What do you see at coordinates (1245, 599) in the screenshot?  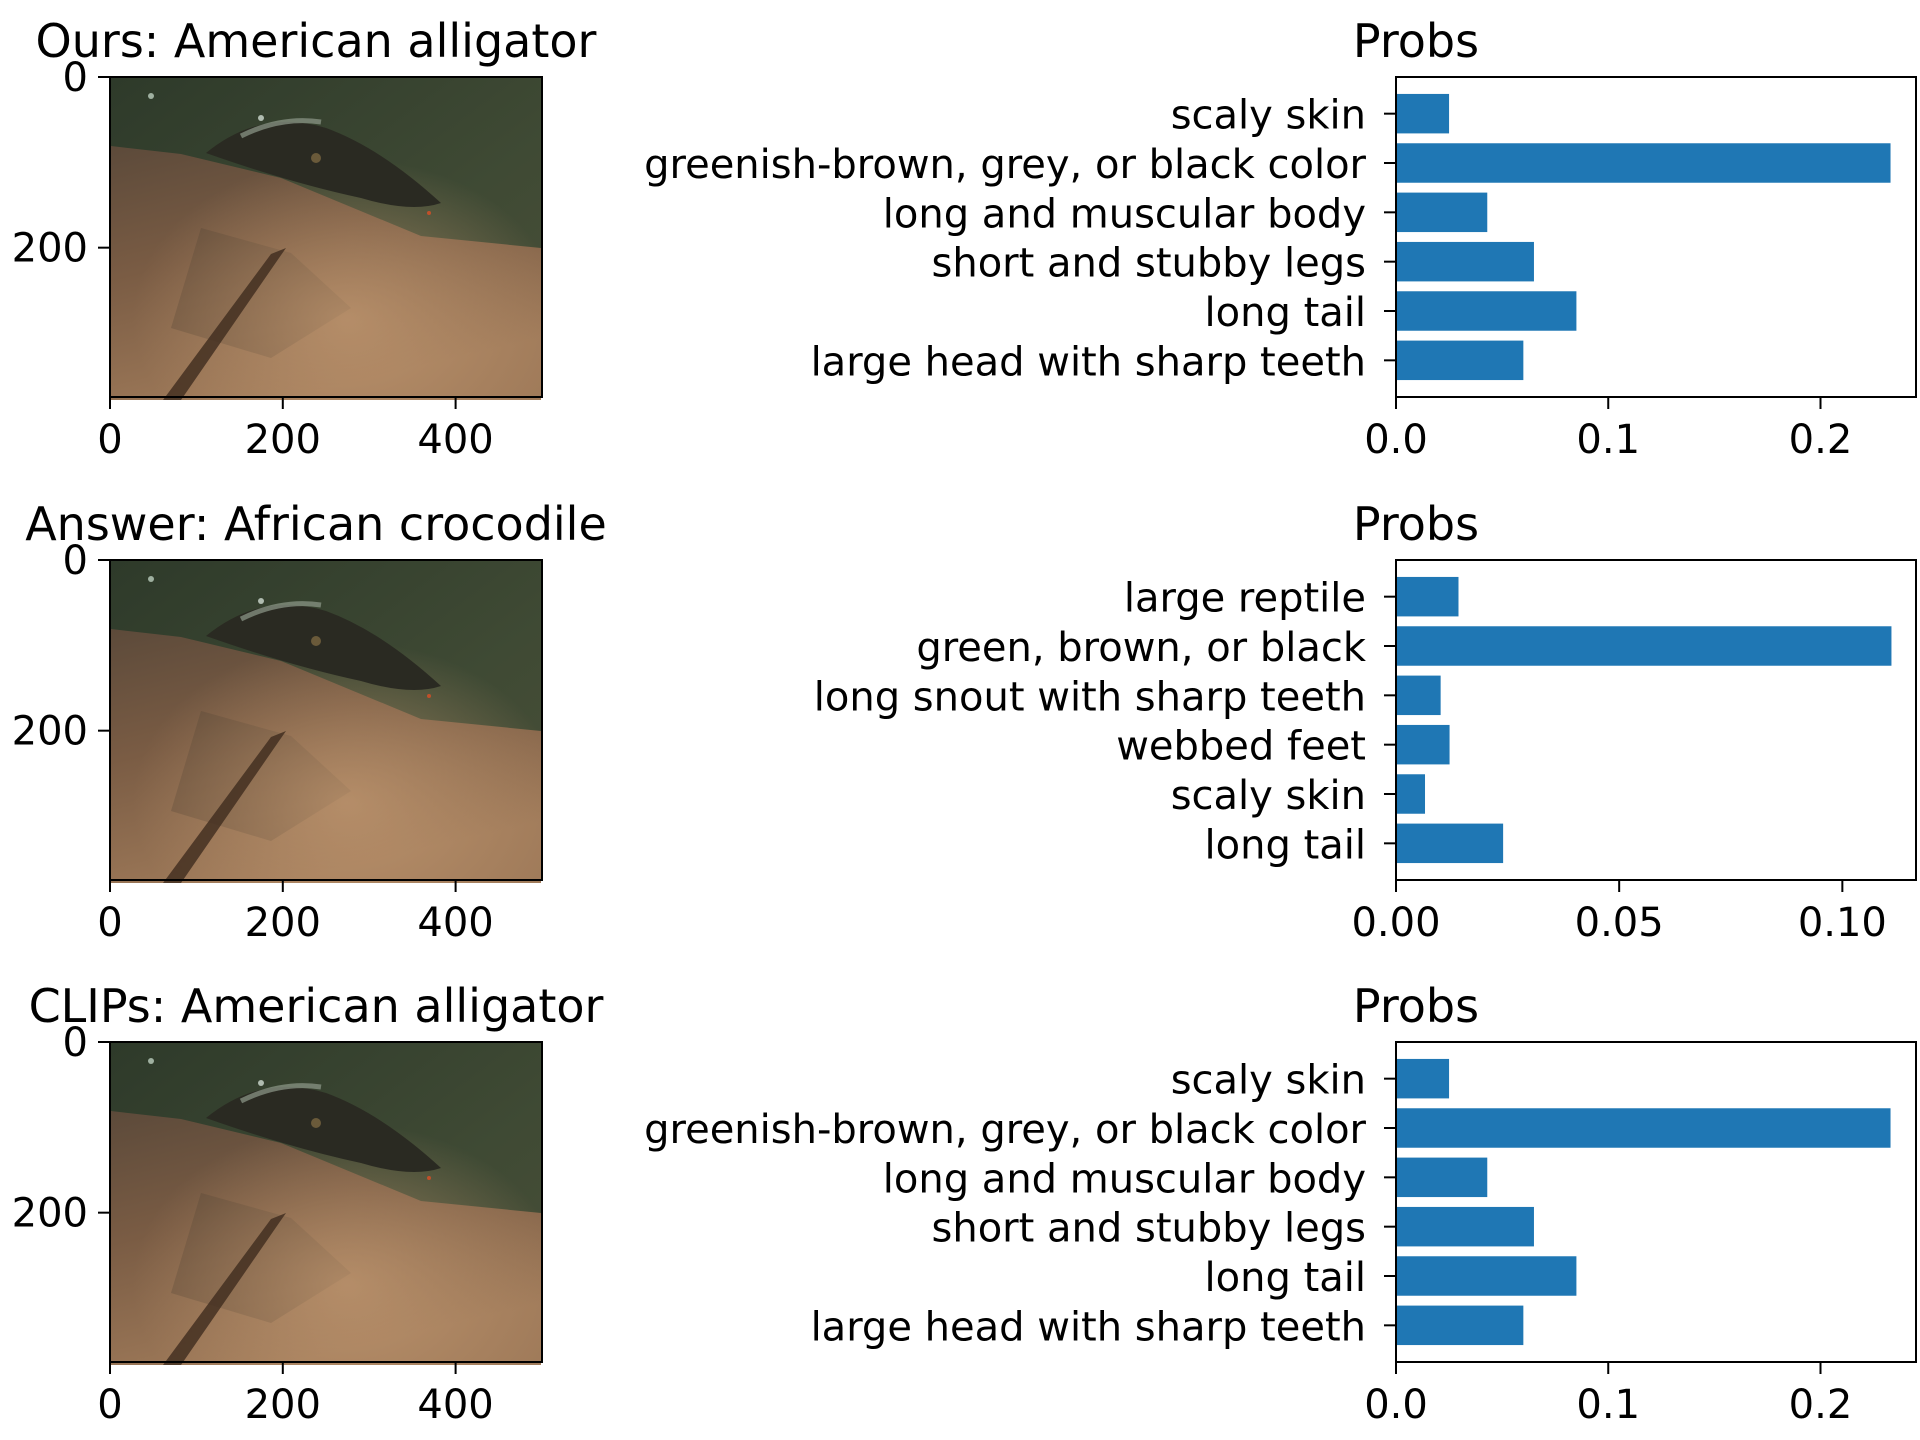 I see `bar-category-label: large reptile` at bounding box center [1245, 599].